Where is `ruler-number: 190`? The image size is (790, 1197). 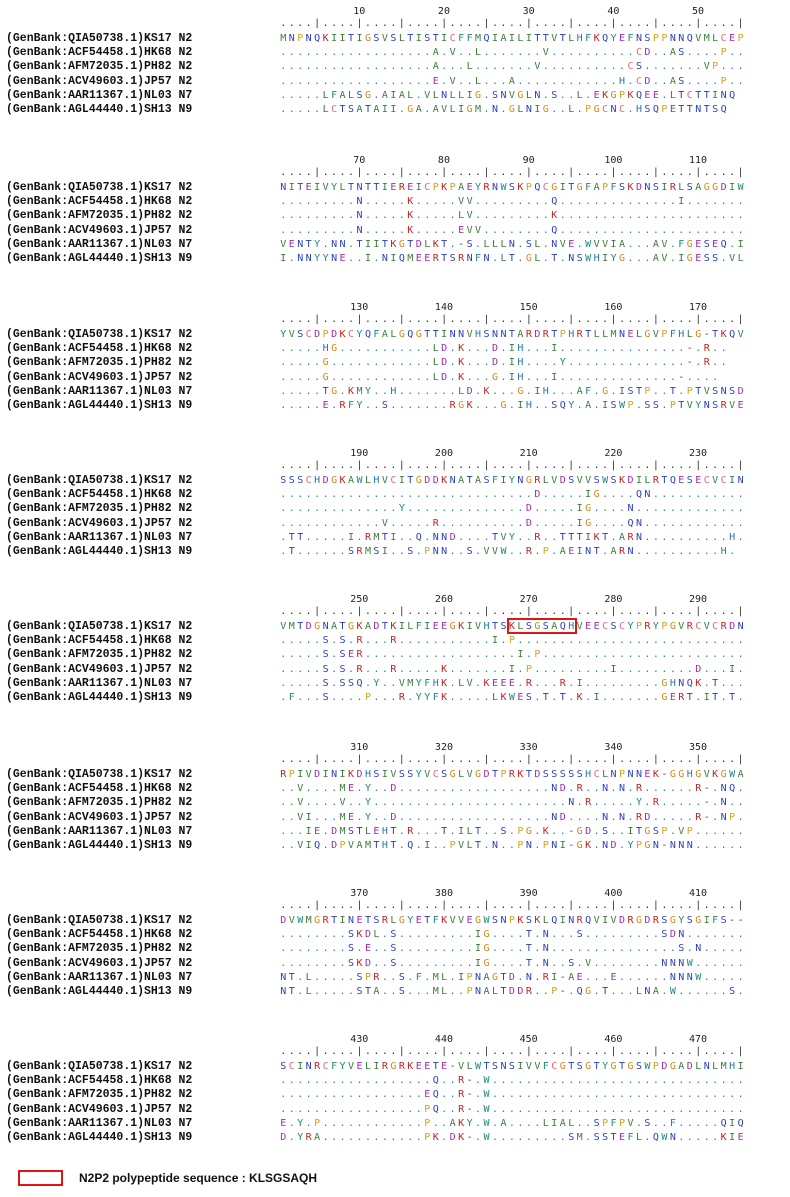
ruler-number: 190 is located at coordinates (359, 453).